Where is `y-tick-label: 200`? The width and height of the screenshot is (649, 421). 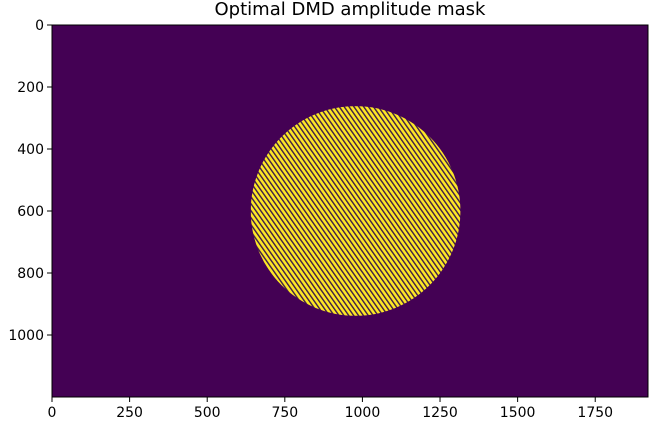 y-tick-label: 200 is located at coordinates (30, 88).